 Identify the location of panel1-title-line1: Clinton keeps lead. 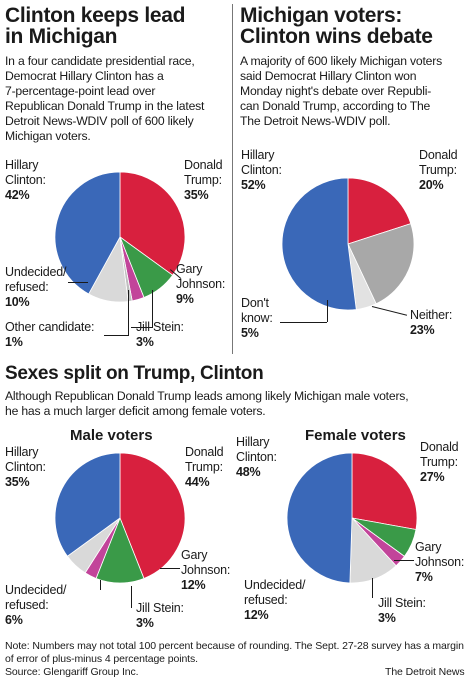
(95, 15).